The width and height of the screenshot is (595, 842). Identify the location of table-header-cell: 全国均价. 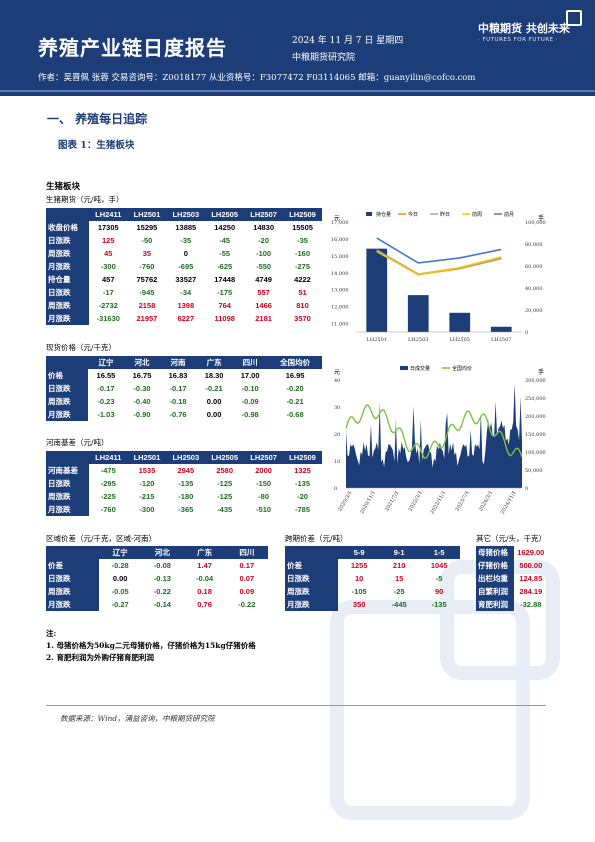
(295, 362).